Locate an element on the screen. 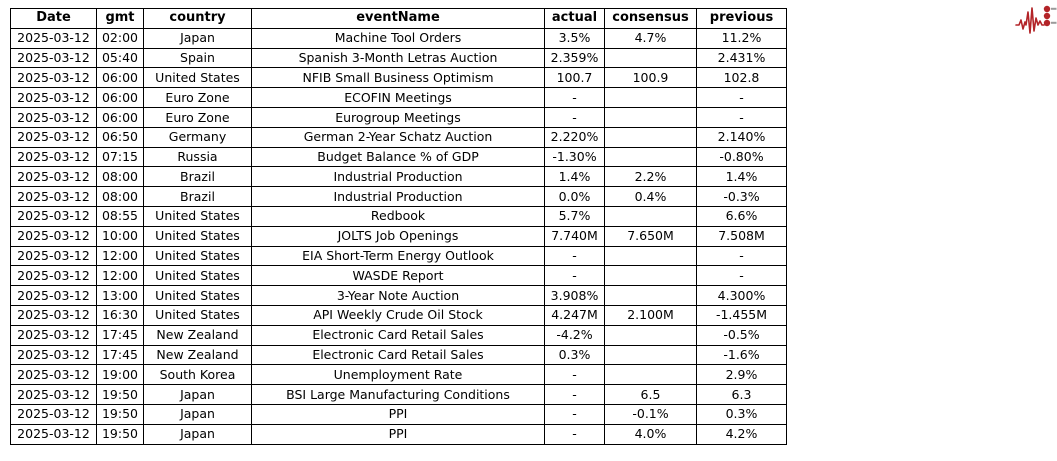 The height and width of the screenshot is (461, 1057). table-cell: 07:15 is located at coordinates (120, 157).